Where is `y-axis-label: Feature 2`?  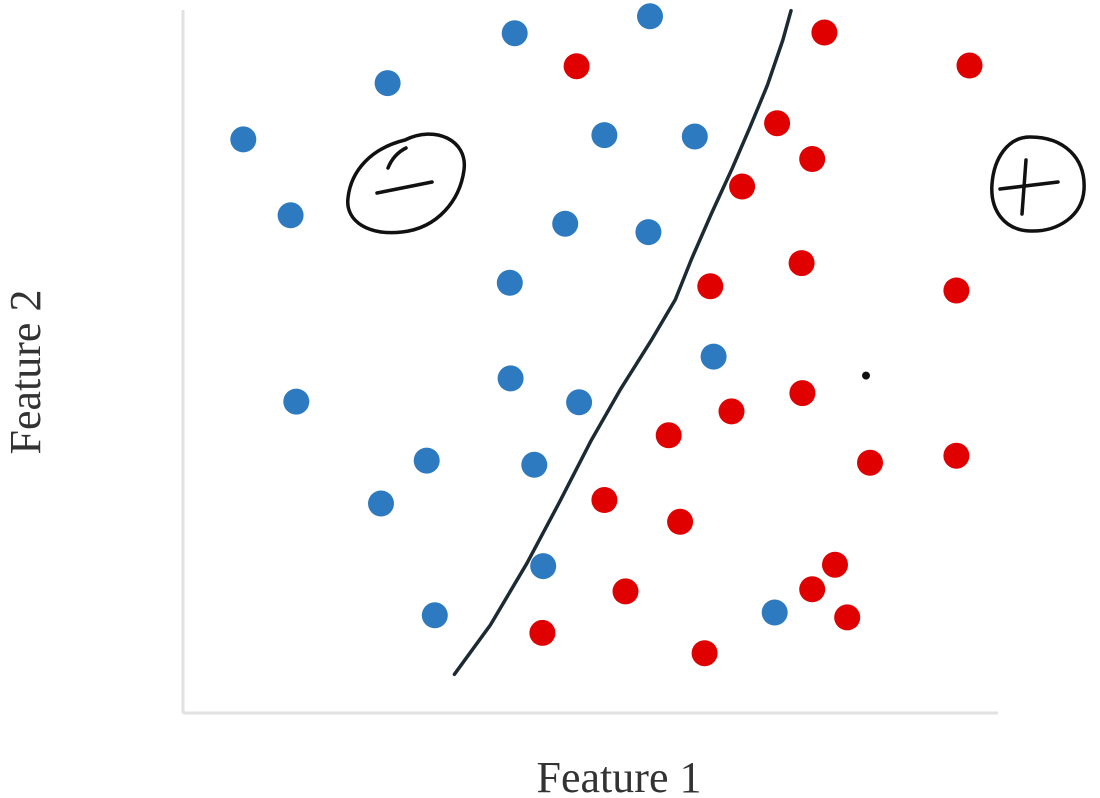
y-axis-label: Feature 2 is located at coordinates (25, 372).